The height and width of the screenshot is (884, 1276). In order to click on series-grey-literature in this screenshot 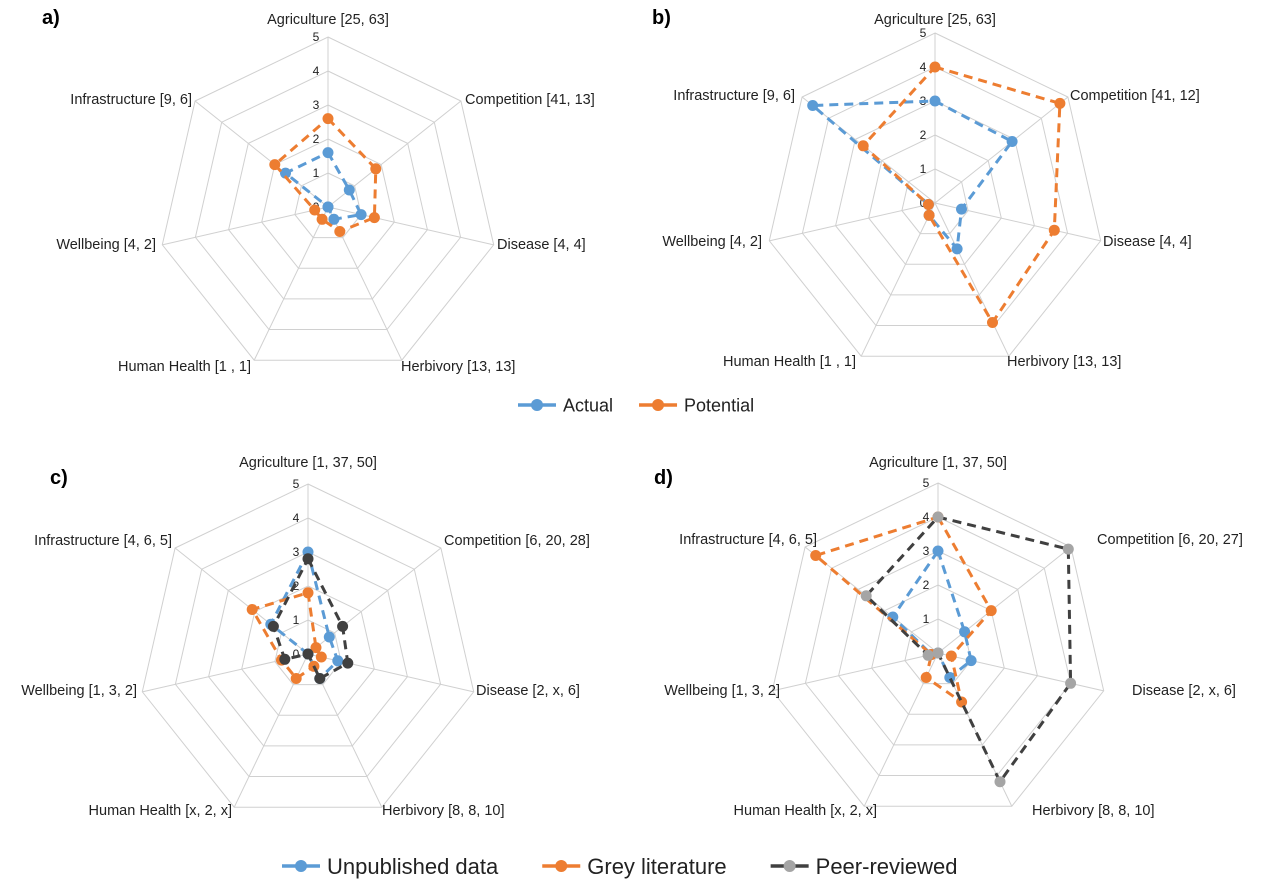, I will do `click(903, 609)`.